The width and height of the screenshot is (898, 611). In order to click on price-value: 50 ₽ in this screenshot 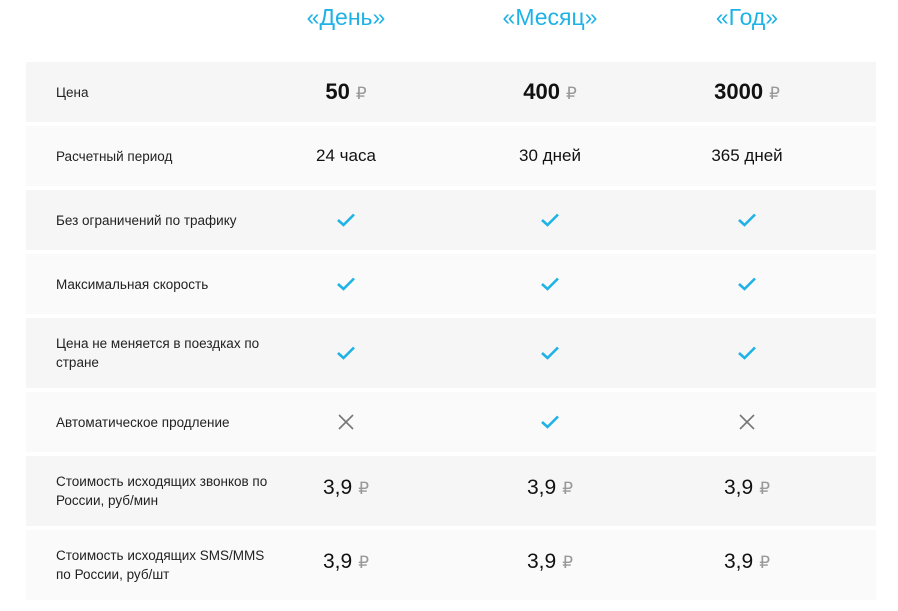, I will do `click(345, 92)`.